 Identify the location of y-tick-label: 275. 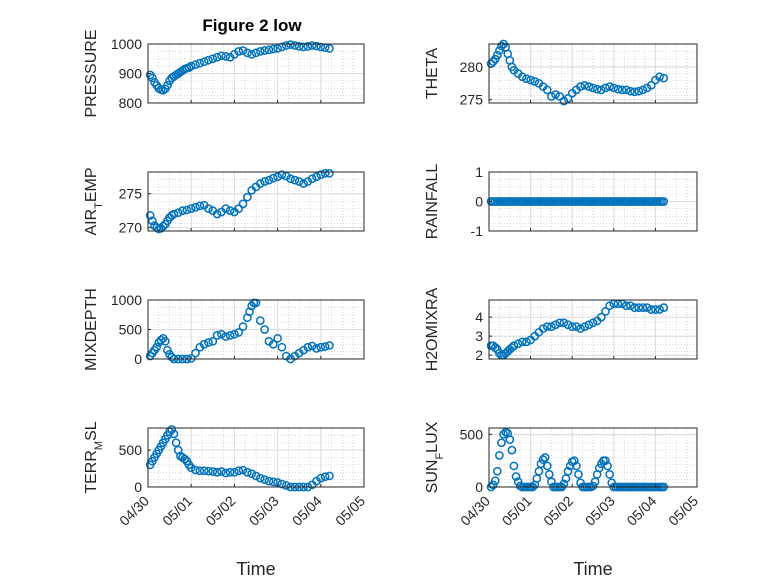
(472, 100).